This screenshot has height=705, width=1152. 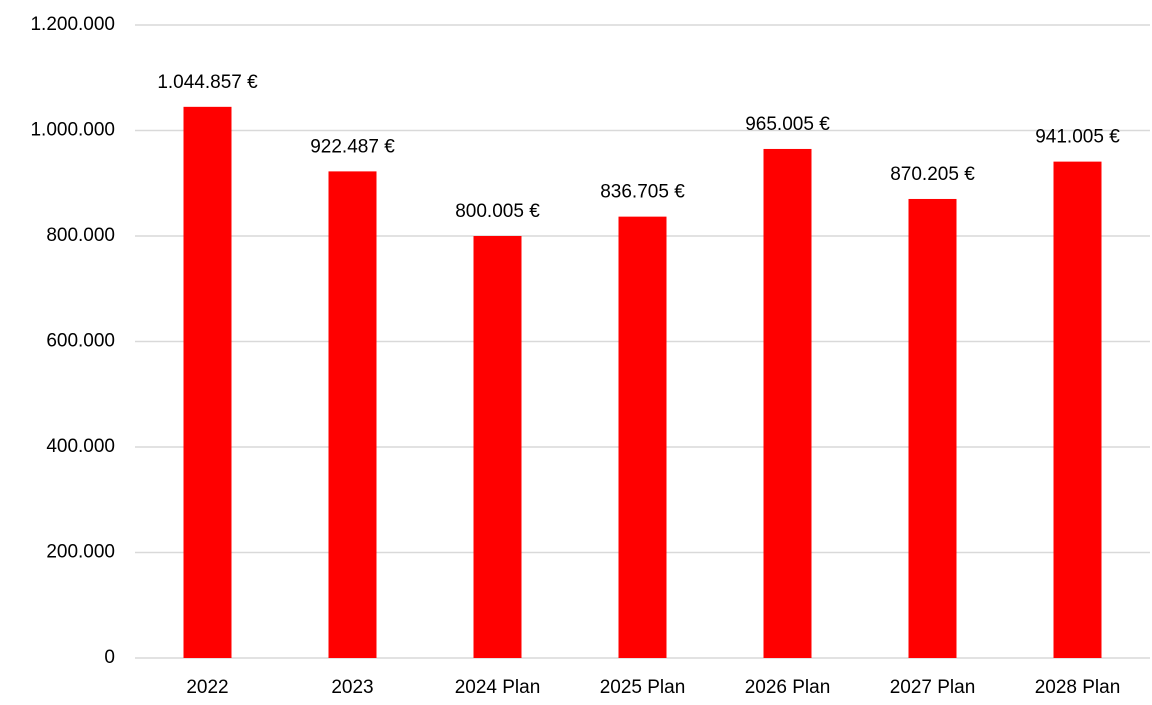 What do you see at coordinates (642, 192) in the screenshot?
I see `data-label: 836.705 €` at bounding box center [642, 192].